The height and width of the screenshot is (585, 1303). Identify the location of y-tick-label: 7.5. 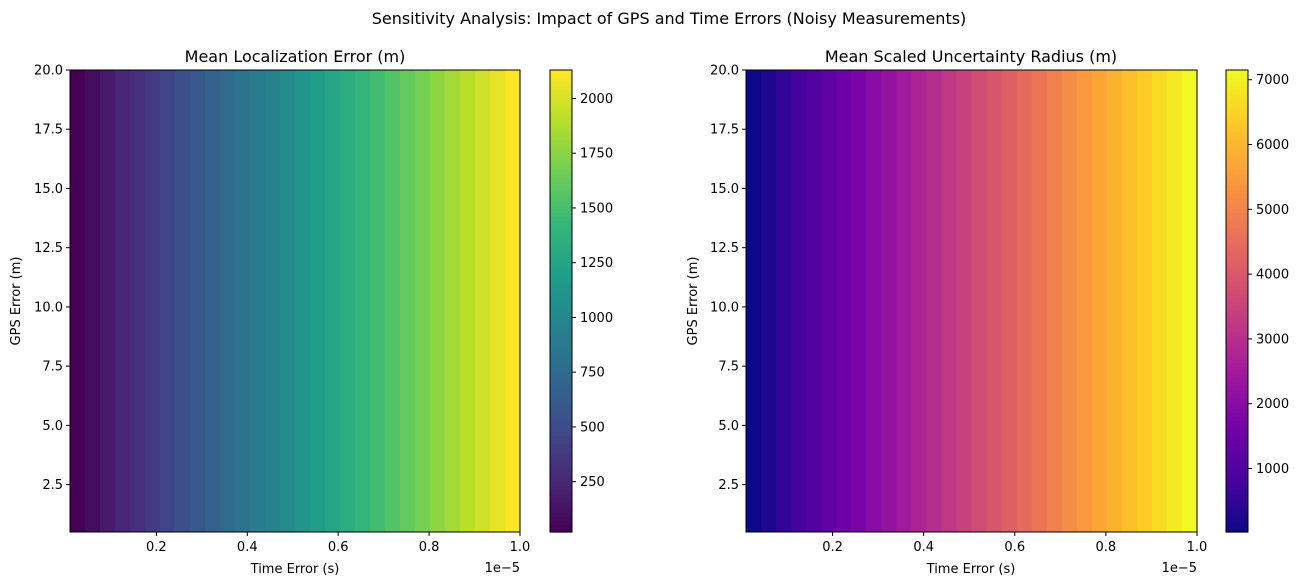
(728, 367).